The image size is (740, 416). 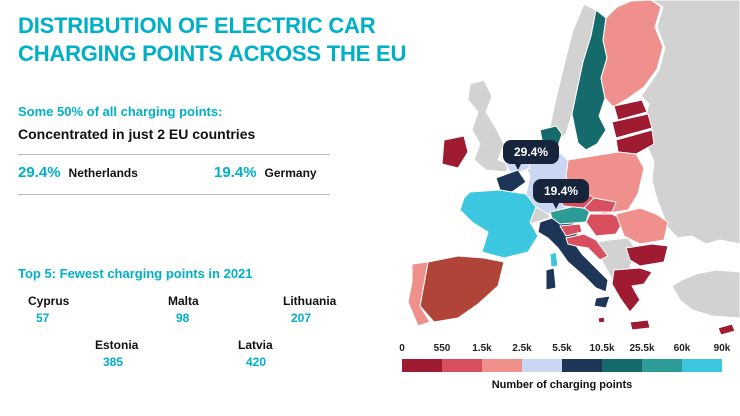 I want to click on list-item: Estonia 385, so click(x=116, y=353).